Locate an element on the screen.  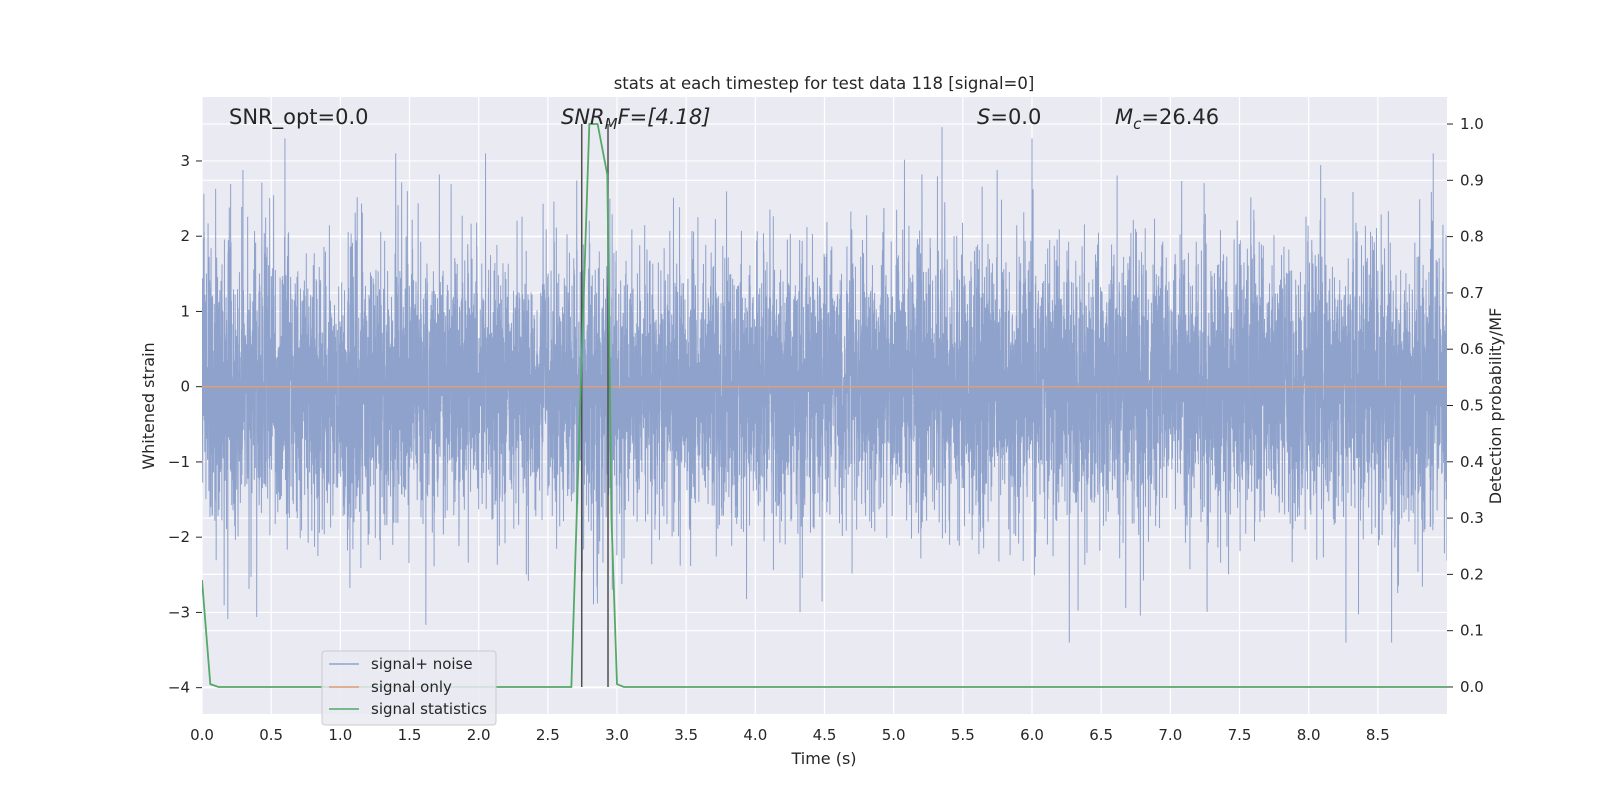
y2-tick-label: 0.6 is located at coordinates (1472, 349).